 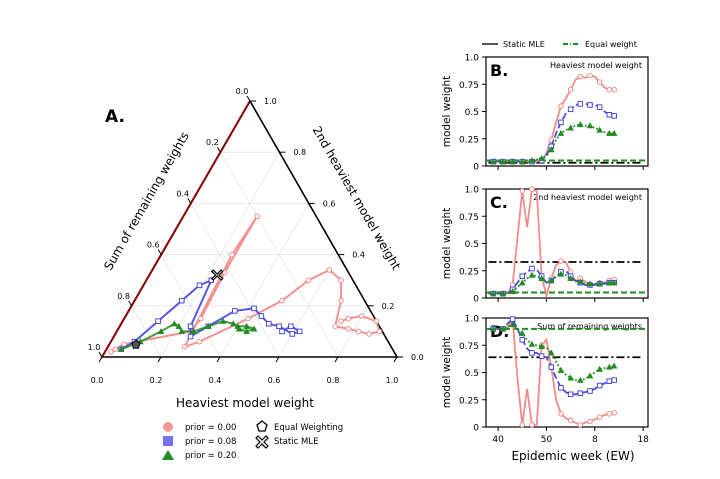 What do you see at coordinates (551, 143) in the screenshot?
I see `series-line` at bounding box center [551, 143].